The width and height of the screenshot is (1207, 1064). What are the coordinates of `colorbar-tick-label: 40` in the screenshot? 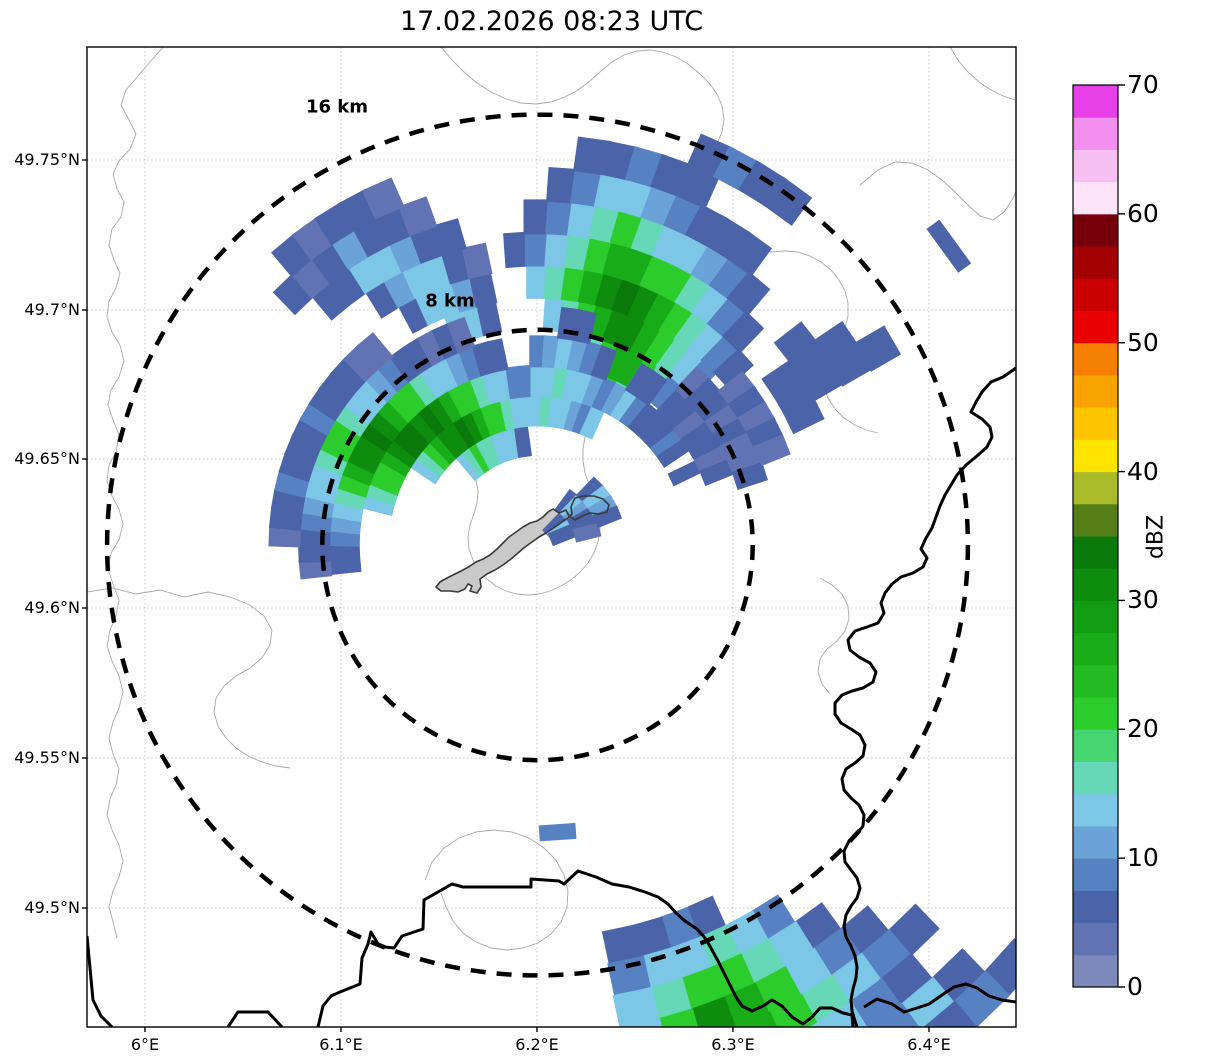 It's located at (1143, 471).